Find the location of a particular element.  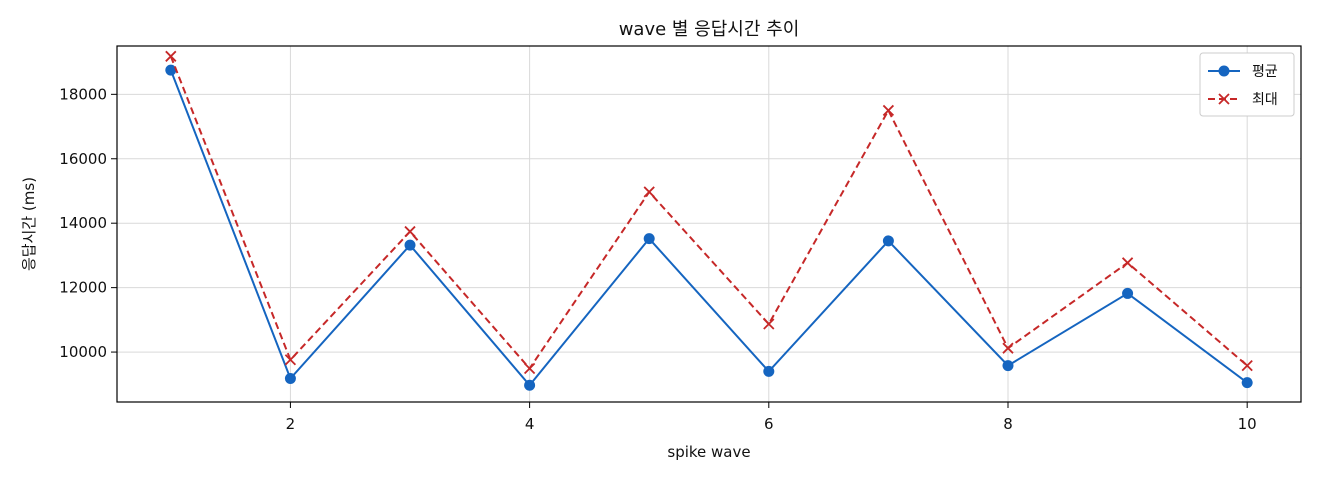

x-tick-label: 8 is located at coordinates (1008, 424).